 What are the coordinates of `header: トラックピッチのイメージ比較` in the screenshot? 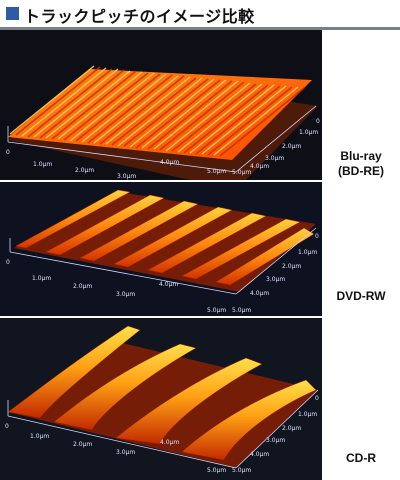 It's located at (200, 14).